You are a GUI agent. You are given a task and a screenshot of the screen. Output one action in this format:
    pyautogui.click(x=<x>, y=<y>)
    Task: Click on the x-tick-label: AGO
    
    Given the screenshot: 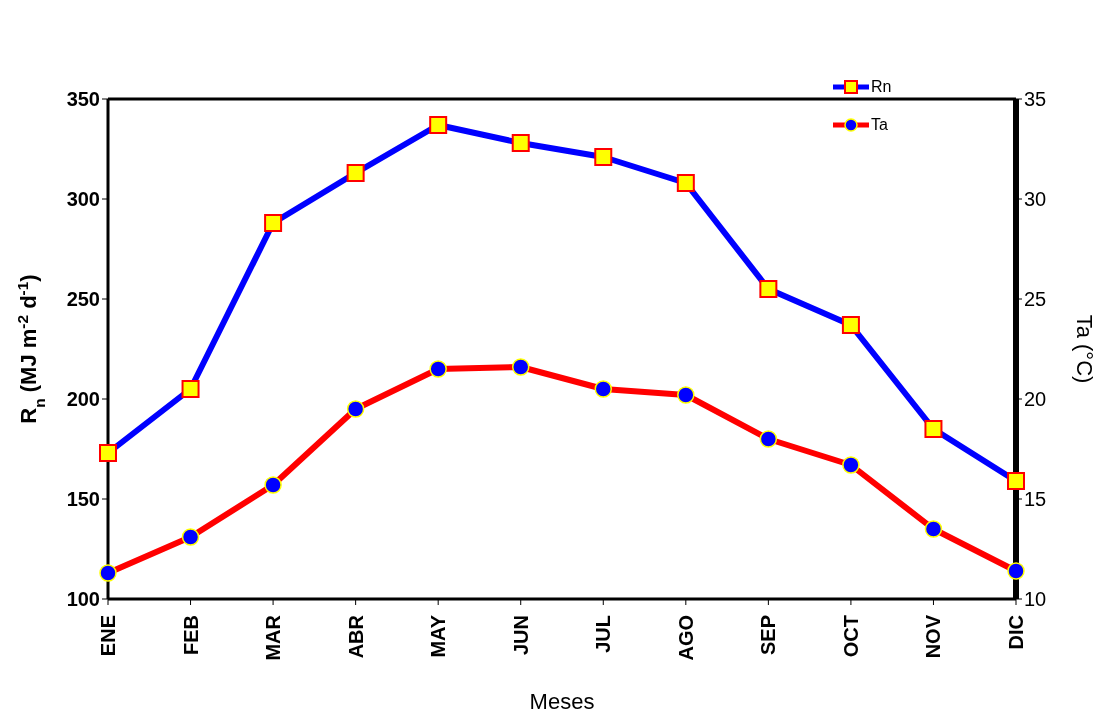 What is the action you would take?
    pyautogui.click(x=685, y=638)
    